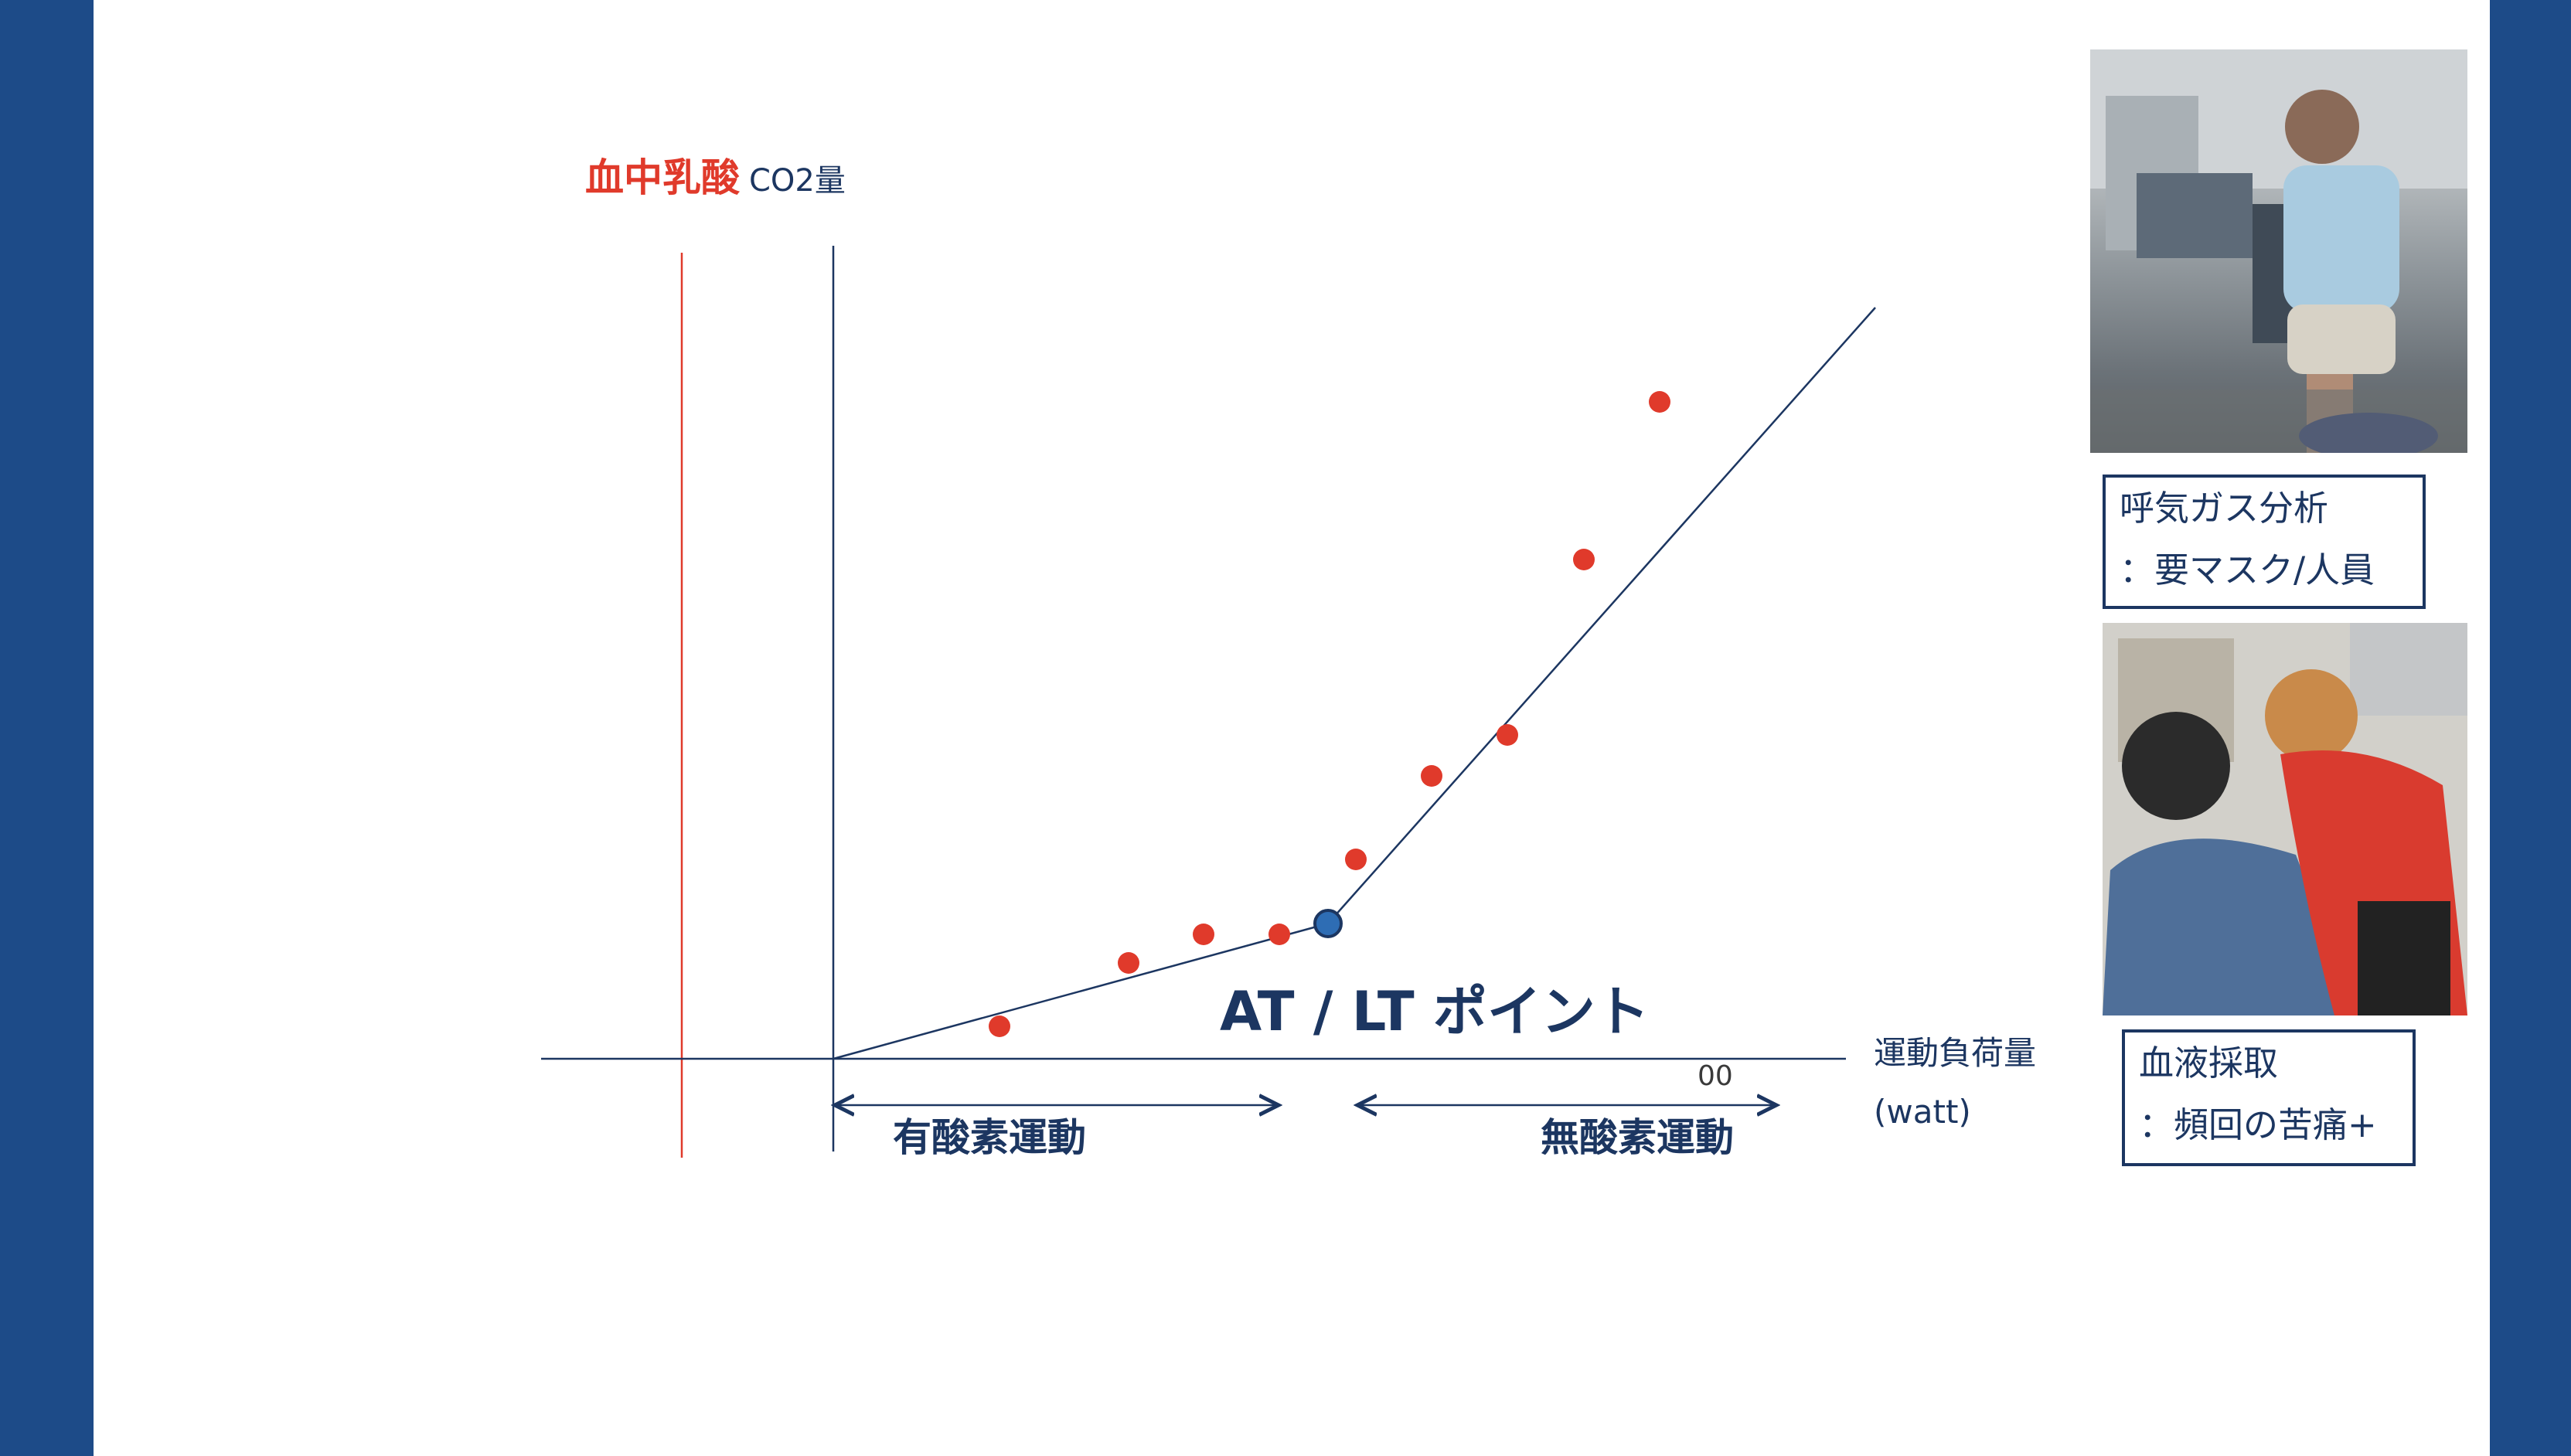 This screenshot has height=1456, width=2571. I want to click on x-axis-label: 運動負荷量 (watt), so click(1955, 1083).